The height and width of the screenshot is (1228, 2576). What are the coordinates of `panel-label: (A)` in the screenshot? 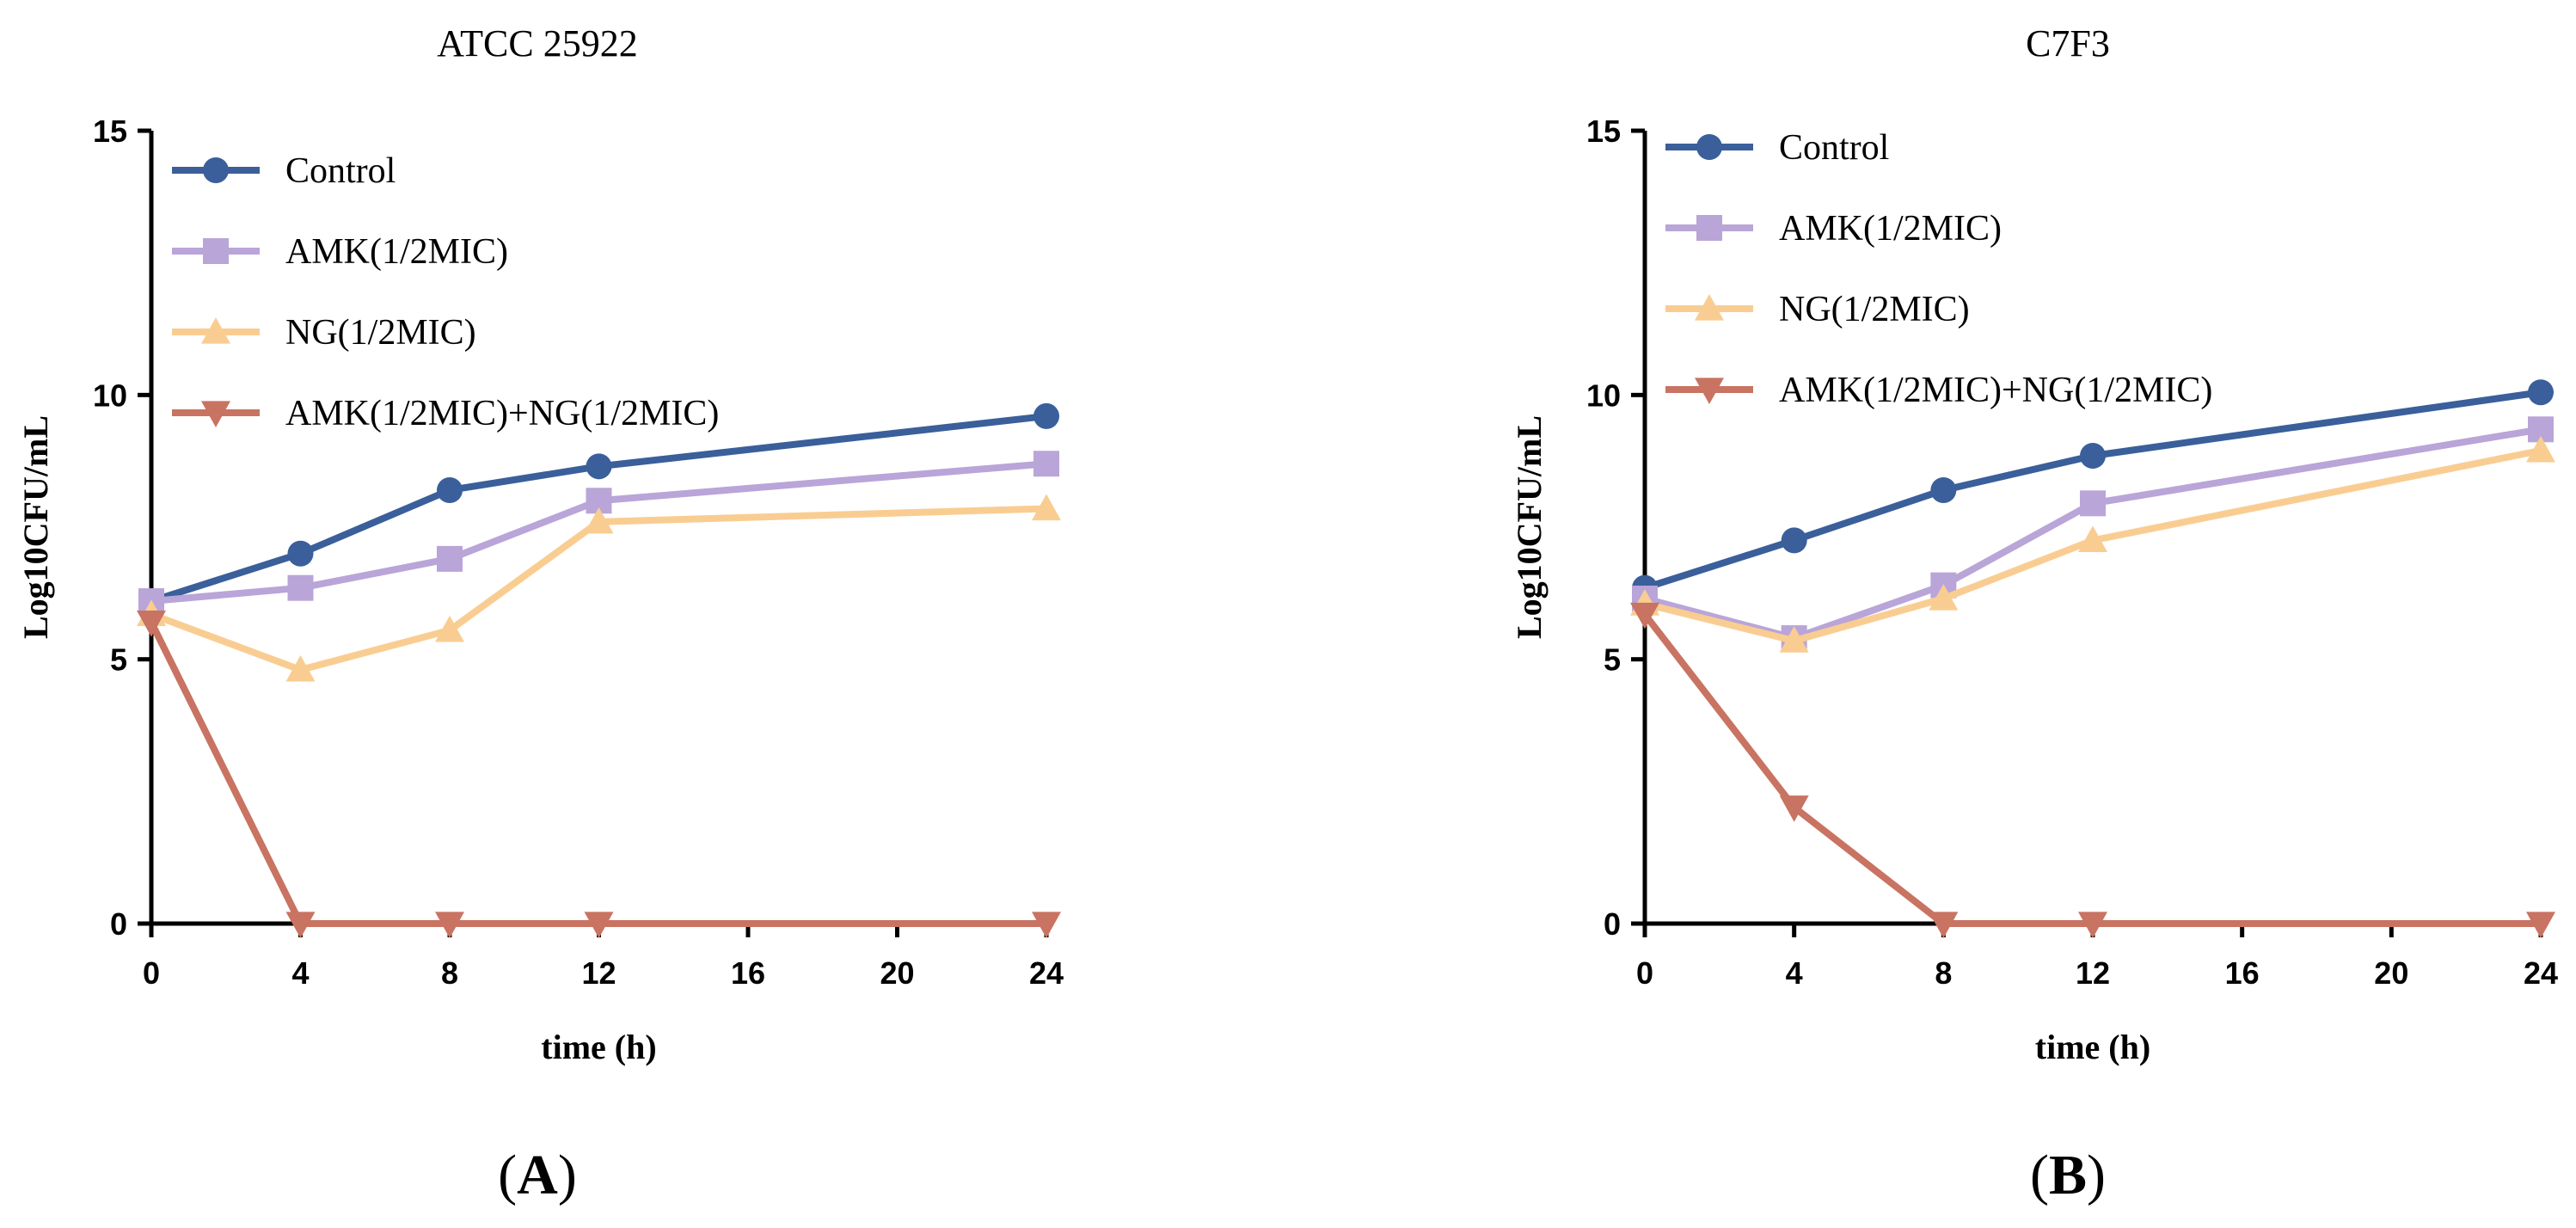 It's located at (537, 1176).